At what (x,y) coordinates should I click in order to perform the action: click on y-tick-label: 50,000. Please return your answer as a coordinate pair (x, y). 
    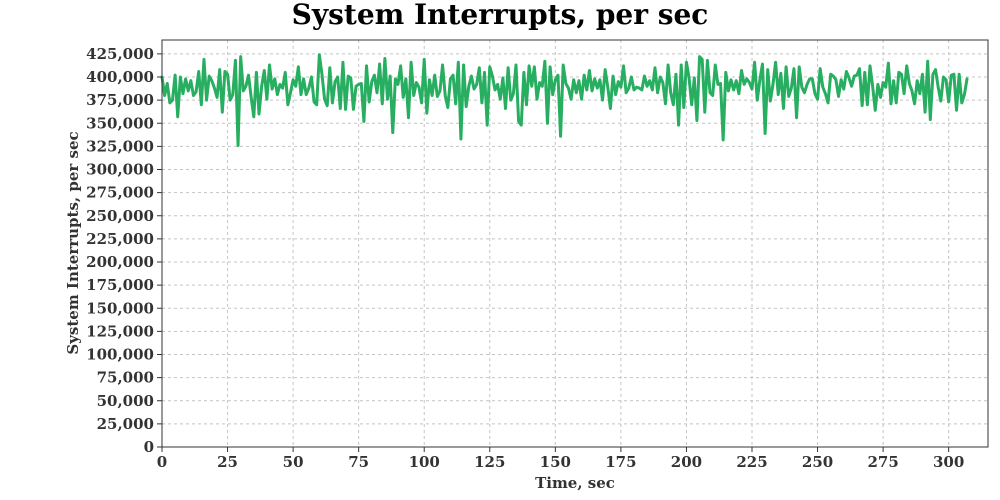
    Looking at the image, I should click on (125, 401).